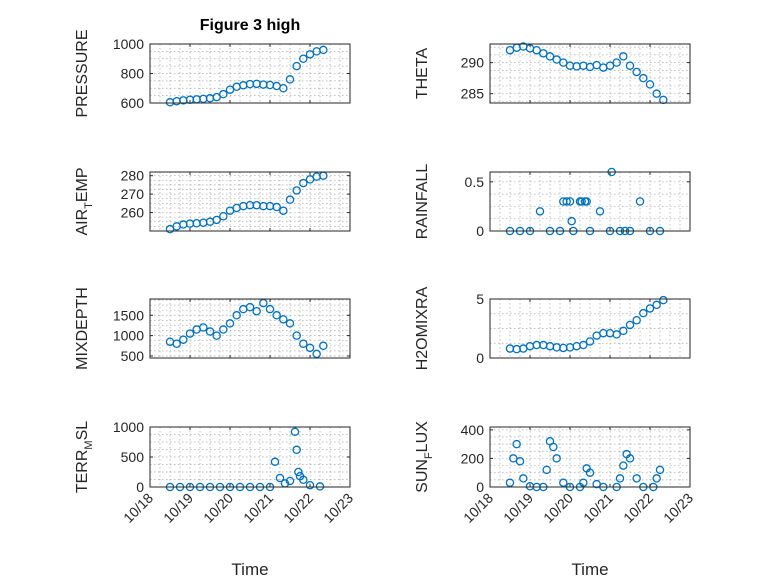 This screenshot has height=583, width=778. Describe the element at coordinates (133, 176) in the screenshot. I see `y-tick-label: 280` at that location.